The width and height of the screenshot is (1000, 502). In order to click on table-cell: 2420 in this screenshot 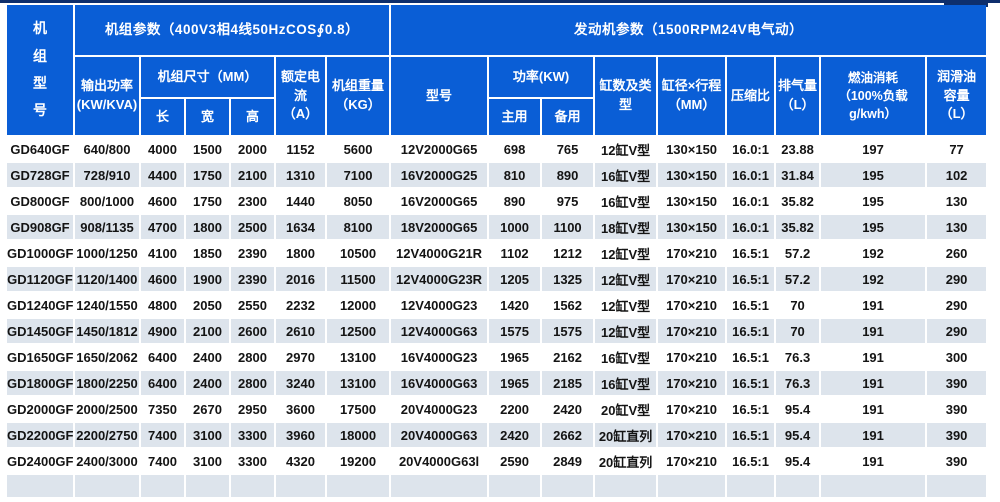, I will do `click(515, 435)`.